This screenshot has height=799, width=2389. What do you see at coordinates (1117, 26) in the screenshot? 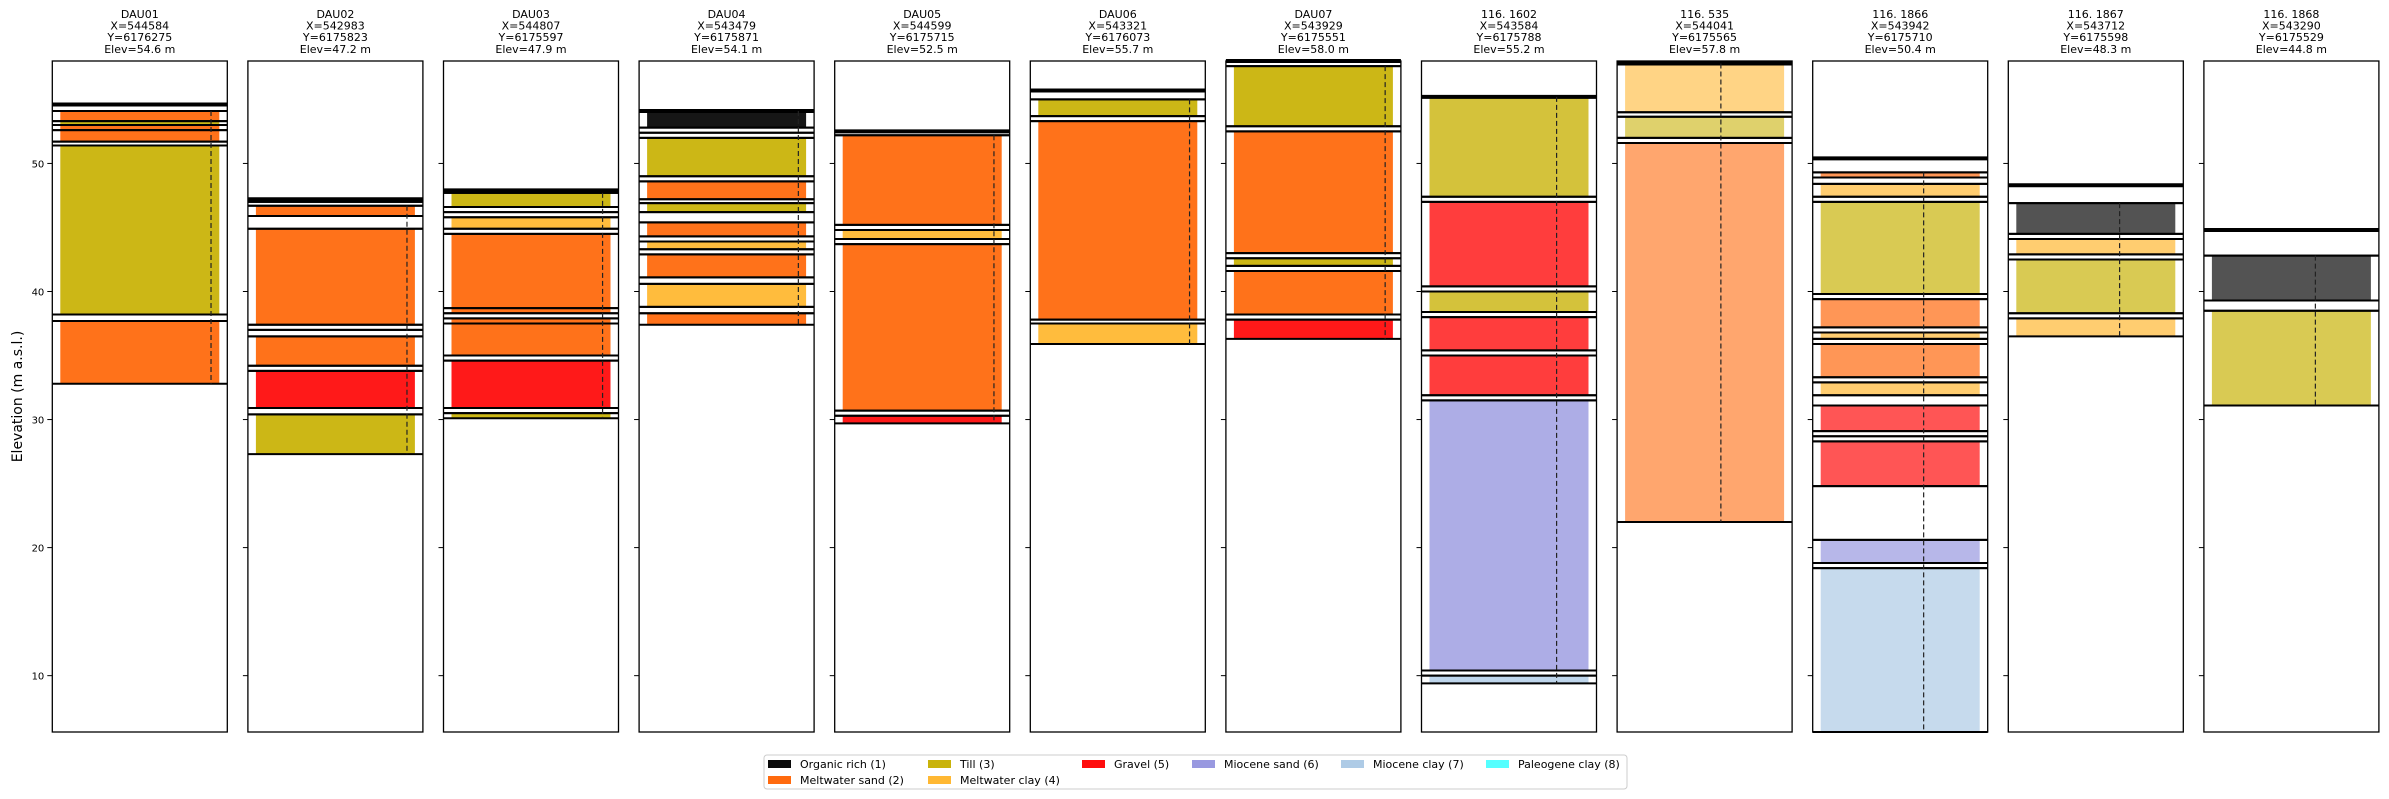
I see `borehole-header-x-label: X=543321` at bounding box center [1117, 26].